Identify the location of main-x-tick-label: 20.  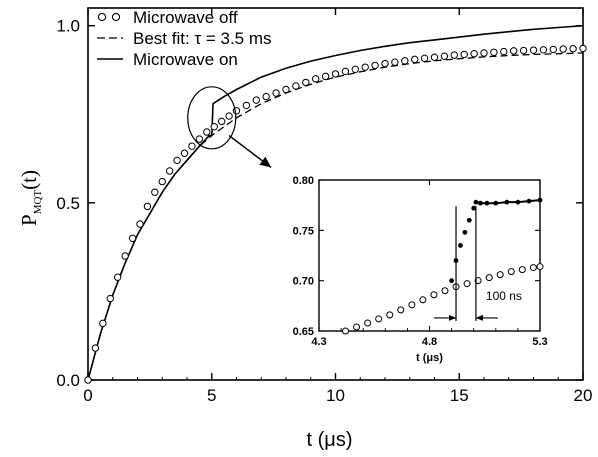
(583, 395).